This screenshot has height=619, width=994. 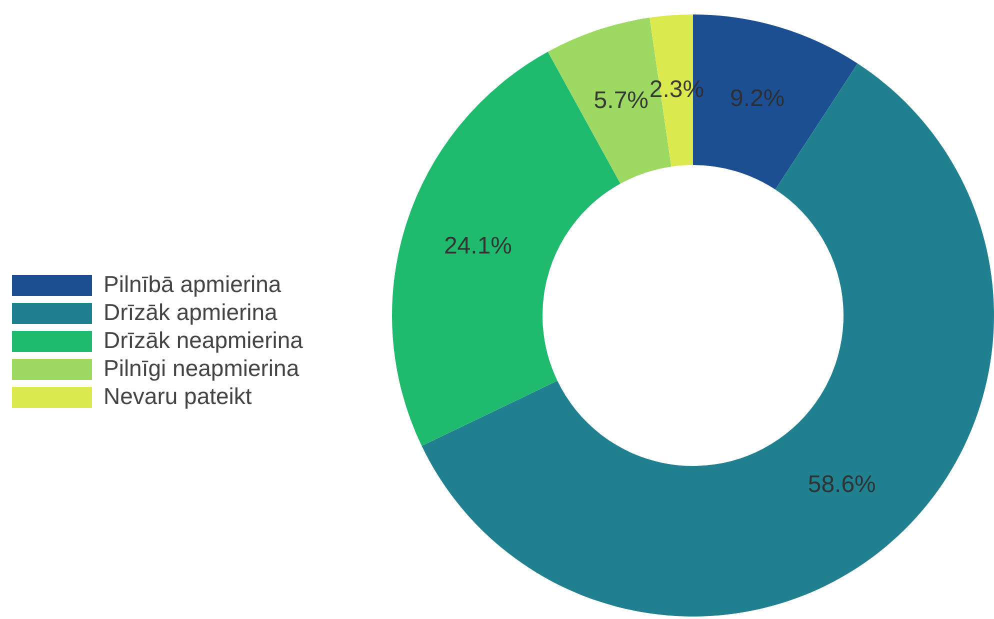 I want to click on legend-label: Pilnīgi neapmierina, so click(x=202, y=367).